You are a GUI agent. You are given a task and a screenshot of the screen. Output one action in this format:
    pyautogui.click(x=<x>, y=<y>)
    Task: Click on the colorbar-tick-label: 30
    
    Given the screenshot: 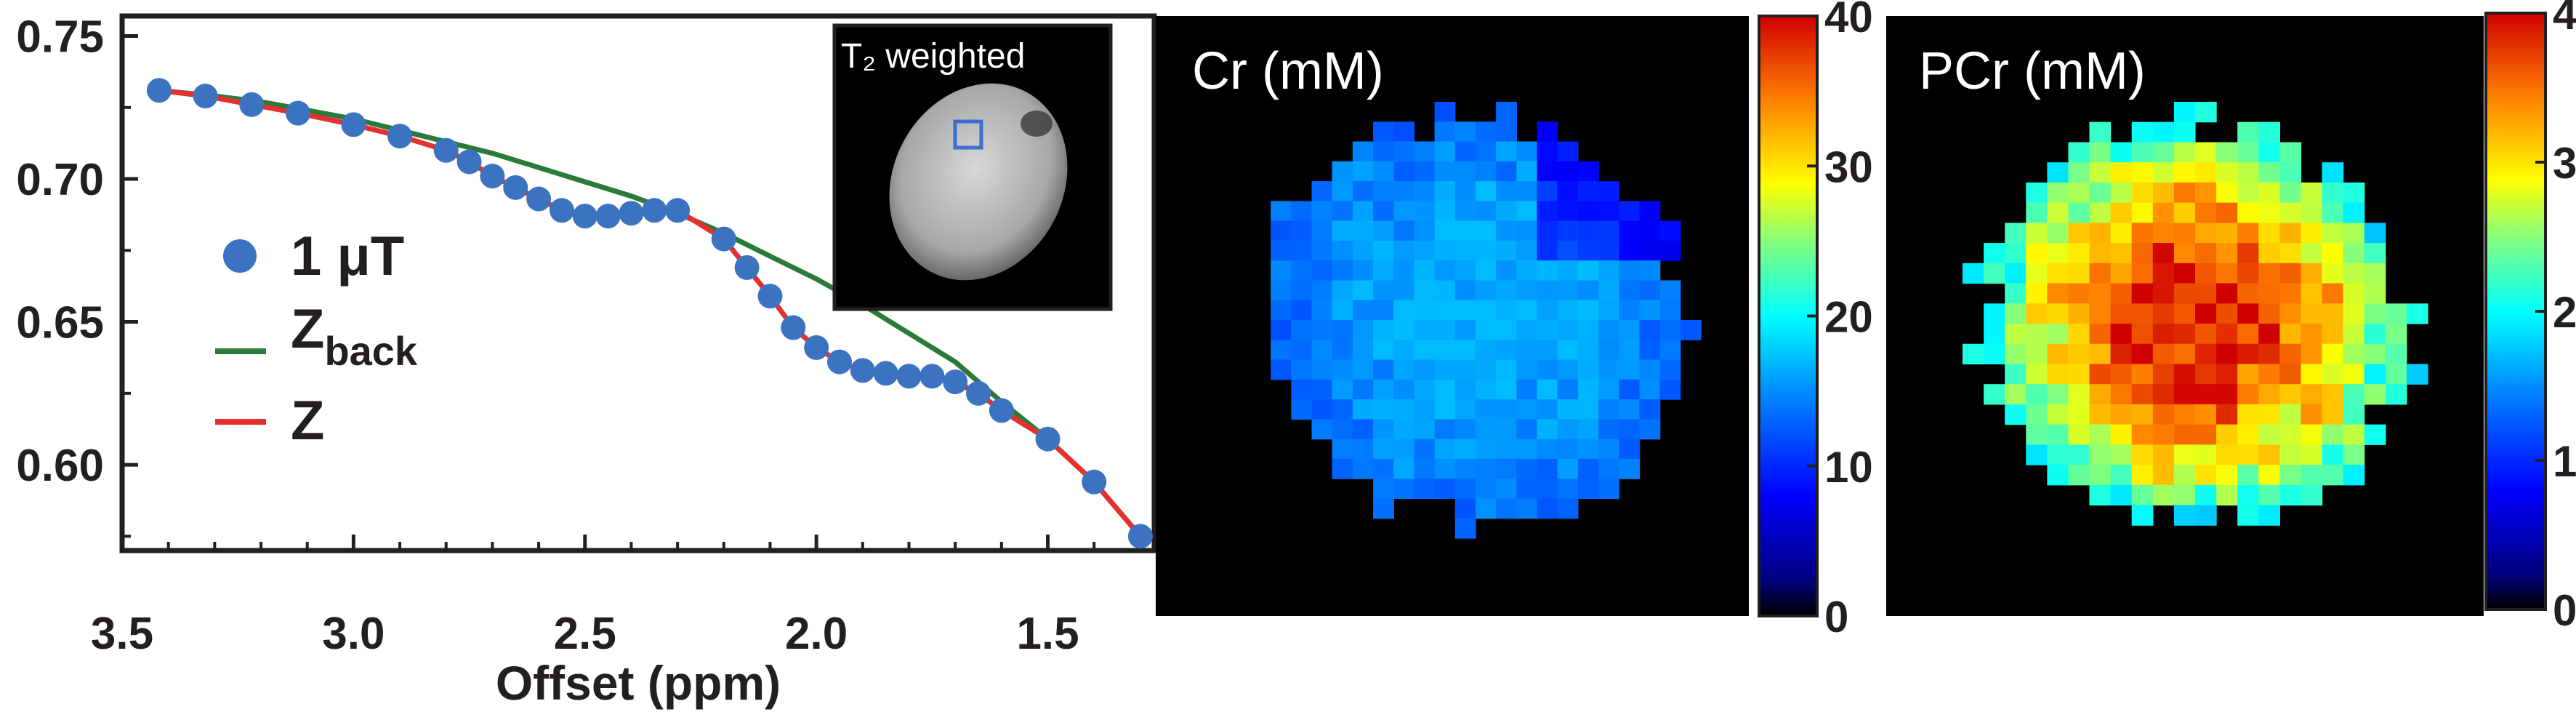 What is the action you would take?
    pyautogui.click(x=2564, y=163)
    